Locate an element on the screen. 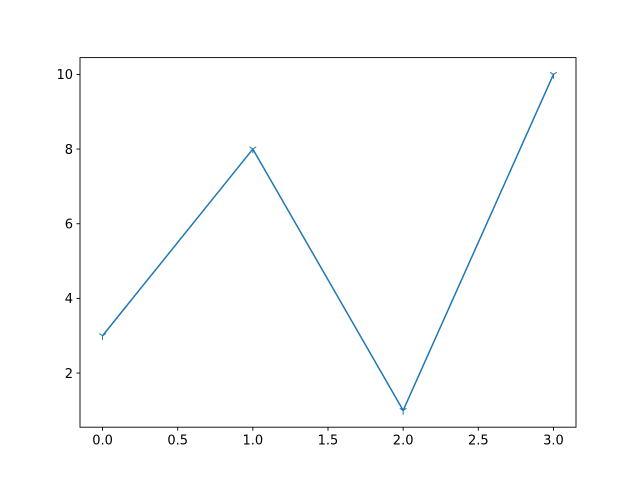  y-tick-label: 2 is located at coordinates (69, 374).